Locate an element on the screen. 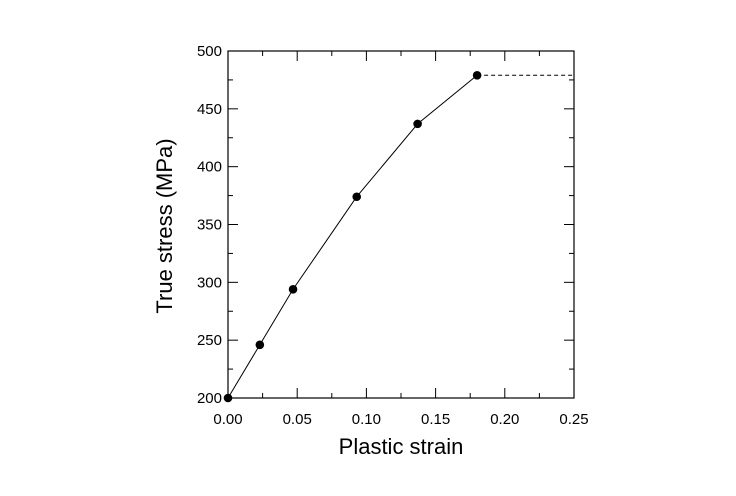 The image size is (736, 496). x-axis-title: Plastic strain is located at coordinates (401, 446).